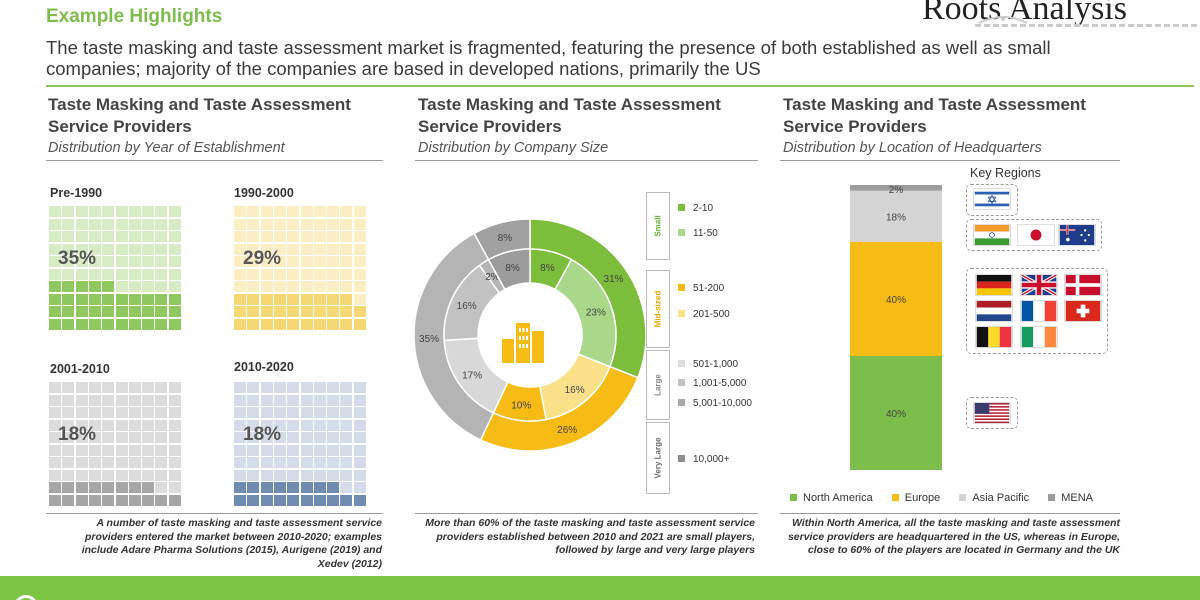 This screenshot has height=600, width=1200. What do you see at coordinates (716, 364) in the screenshot?
I see `legend-label: 501-1,000` at bounding box center [716, 364].